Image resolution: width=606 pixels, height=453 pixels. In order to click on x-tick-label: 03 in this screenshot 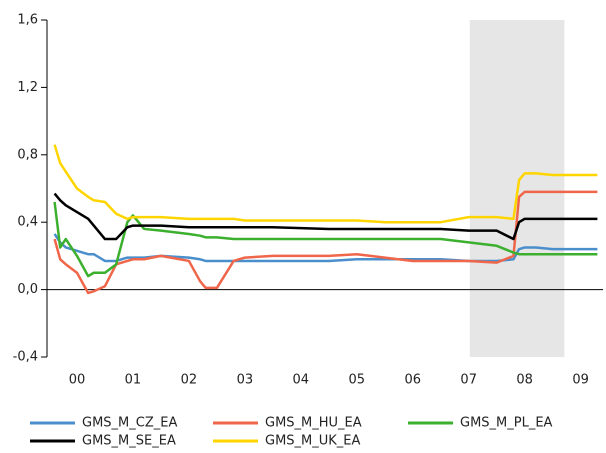, I will do `click(245, 380)`.